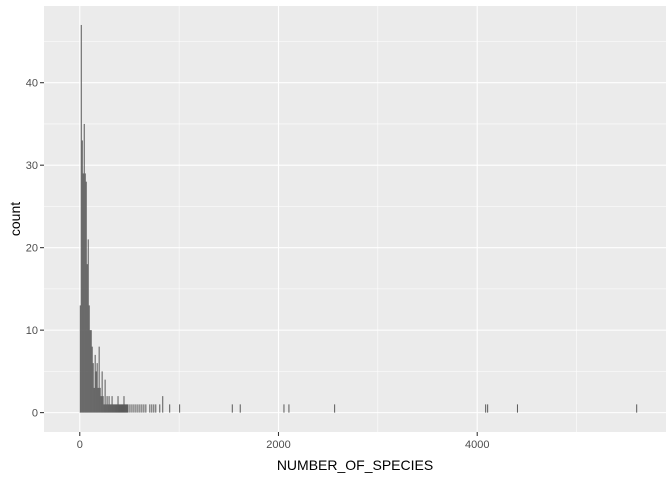  Describe the element at coordinates (80, 445) in the screenshot. I see `x-tick-label: 0` at that location.